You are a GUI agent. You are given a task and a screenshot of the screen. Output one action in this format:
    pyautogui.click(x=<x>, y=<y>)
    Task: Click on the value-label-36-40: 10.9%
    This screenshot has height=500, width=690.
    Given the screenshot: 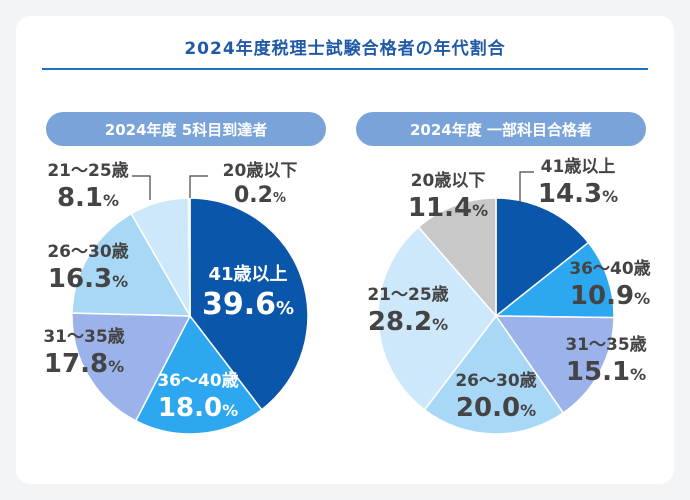 What is the action you would take?
    pyautogui.click(x=610, y=296)
    